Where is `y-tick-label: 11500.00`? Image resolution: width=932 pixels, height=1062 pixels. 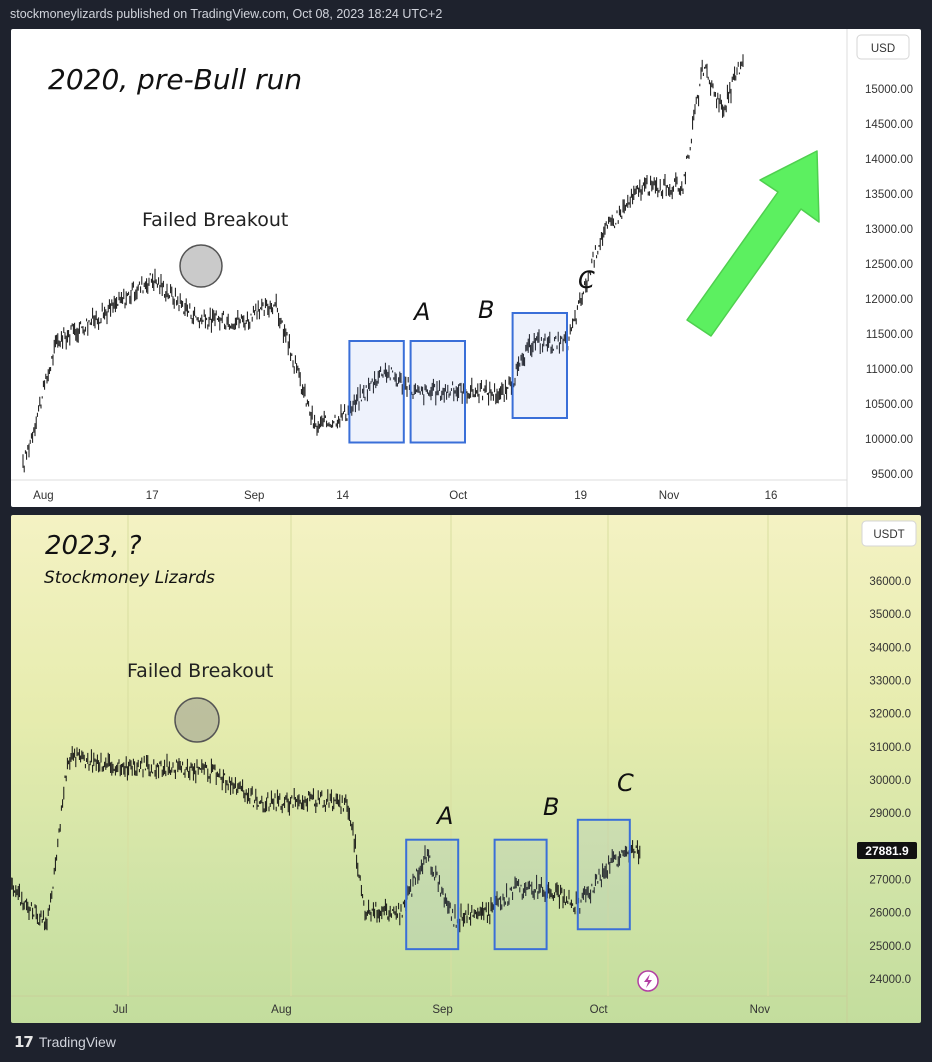 y-tick-label: 11500.00 is located at coordinates (889, 335).